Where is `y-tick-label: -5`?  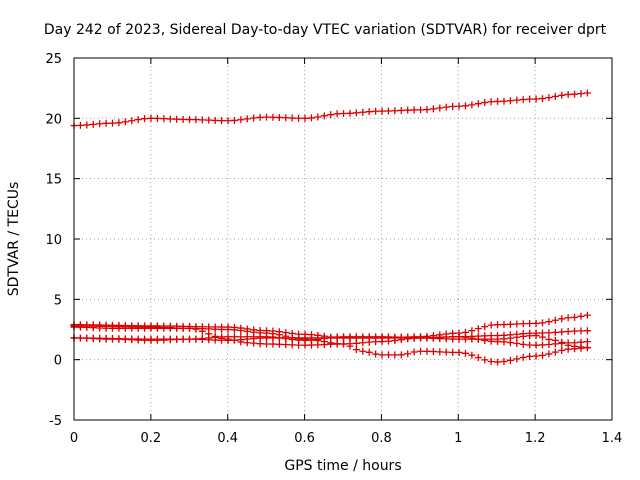
y-tick-label: -5 is located at coordinates (55, 421).